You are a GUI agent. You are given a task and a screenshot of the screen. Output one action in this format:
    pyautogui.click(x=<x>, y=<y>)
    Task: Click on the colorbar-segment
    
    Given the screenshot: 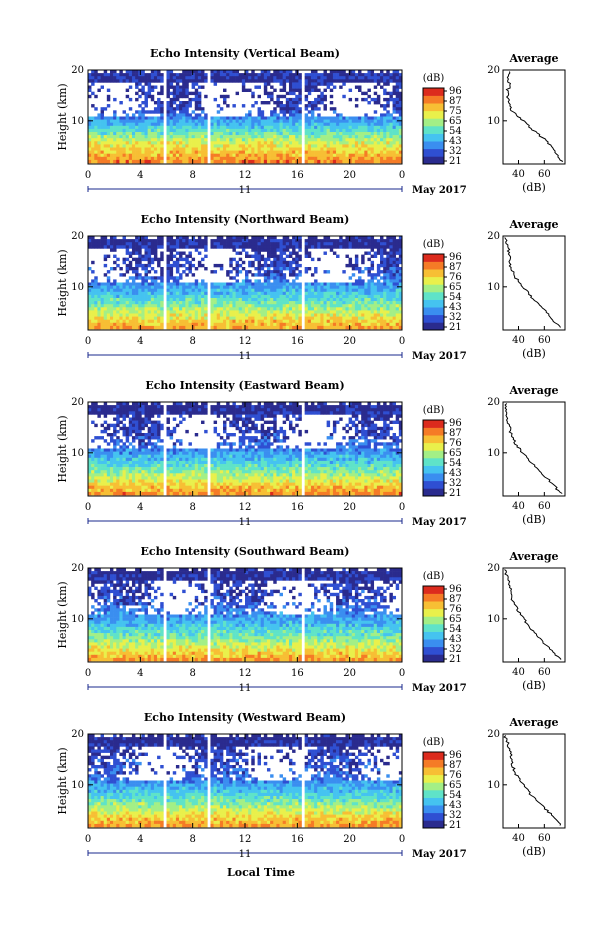 What is the action you would take?
    pyautogui.click(x=433, y=273)
    